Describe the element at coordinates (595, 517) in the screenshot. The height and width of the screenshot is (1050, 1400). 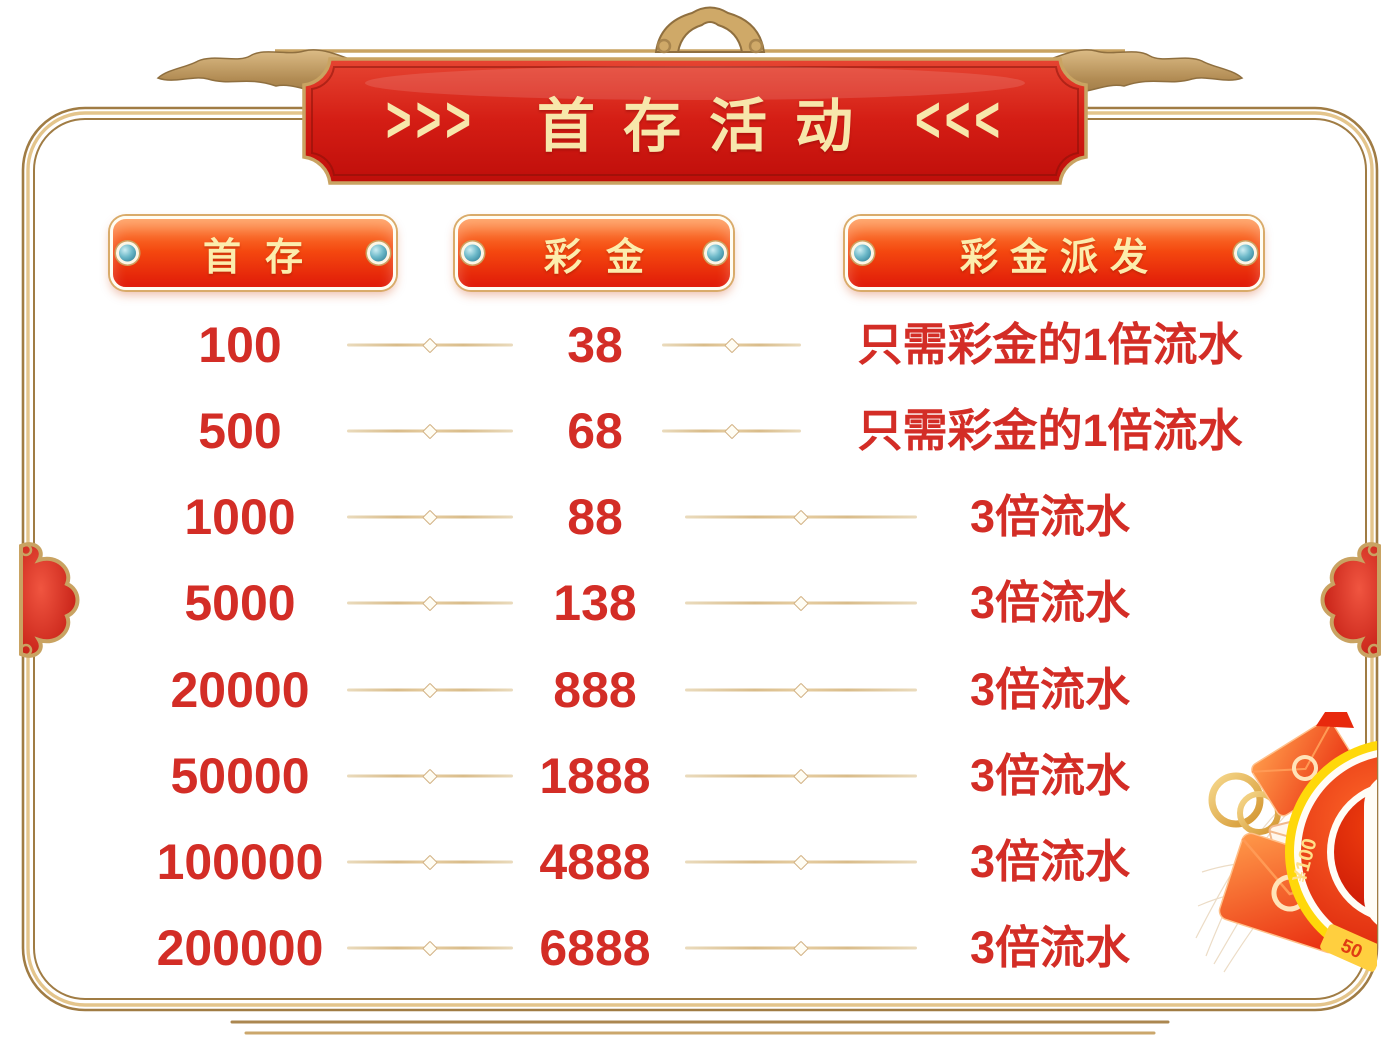
I see `bonus-value: 88` at that location.